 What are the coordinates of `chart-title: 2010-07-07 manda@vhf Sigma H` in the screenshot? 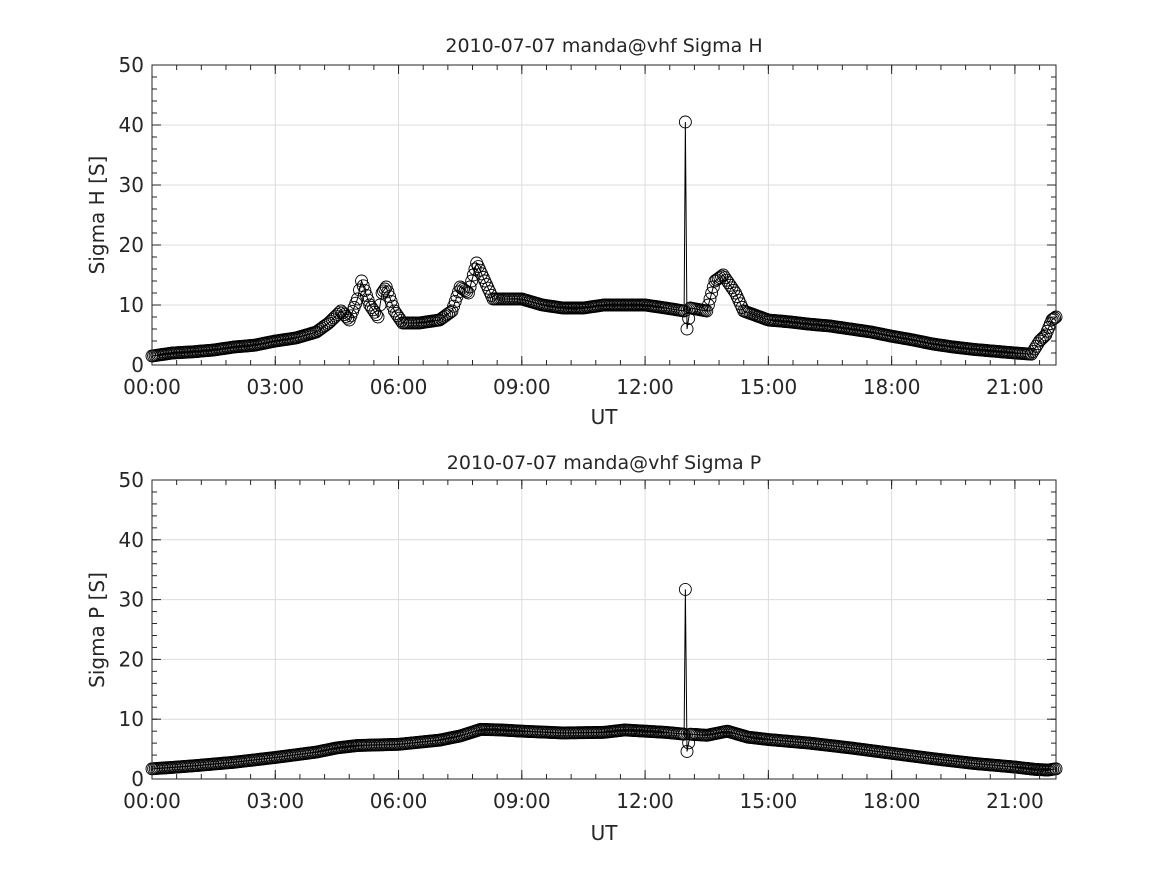 It's located at (603, 46).